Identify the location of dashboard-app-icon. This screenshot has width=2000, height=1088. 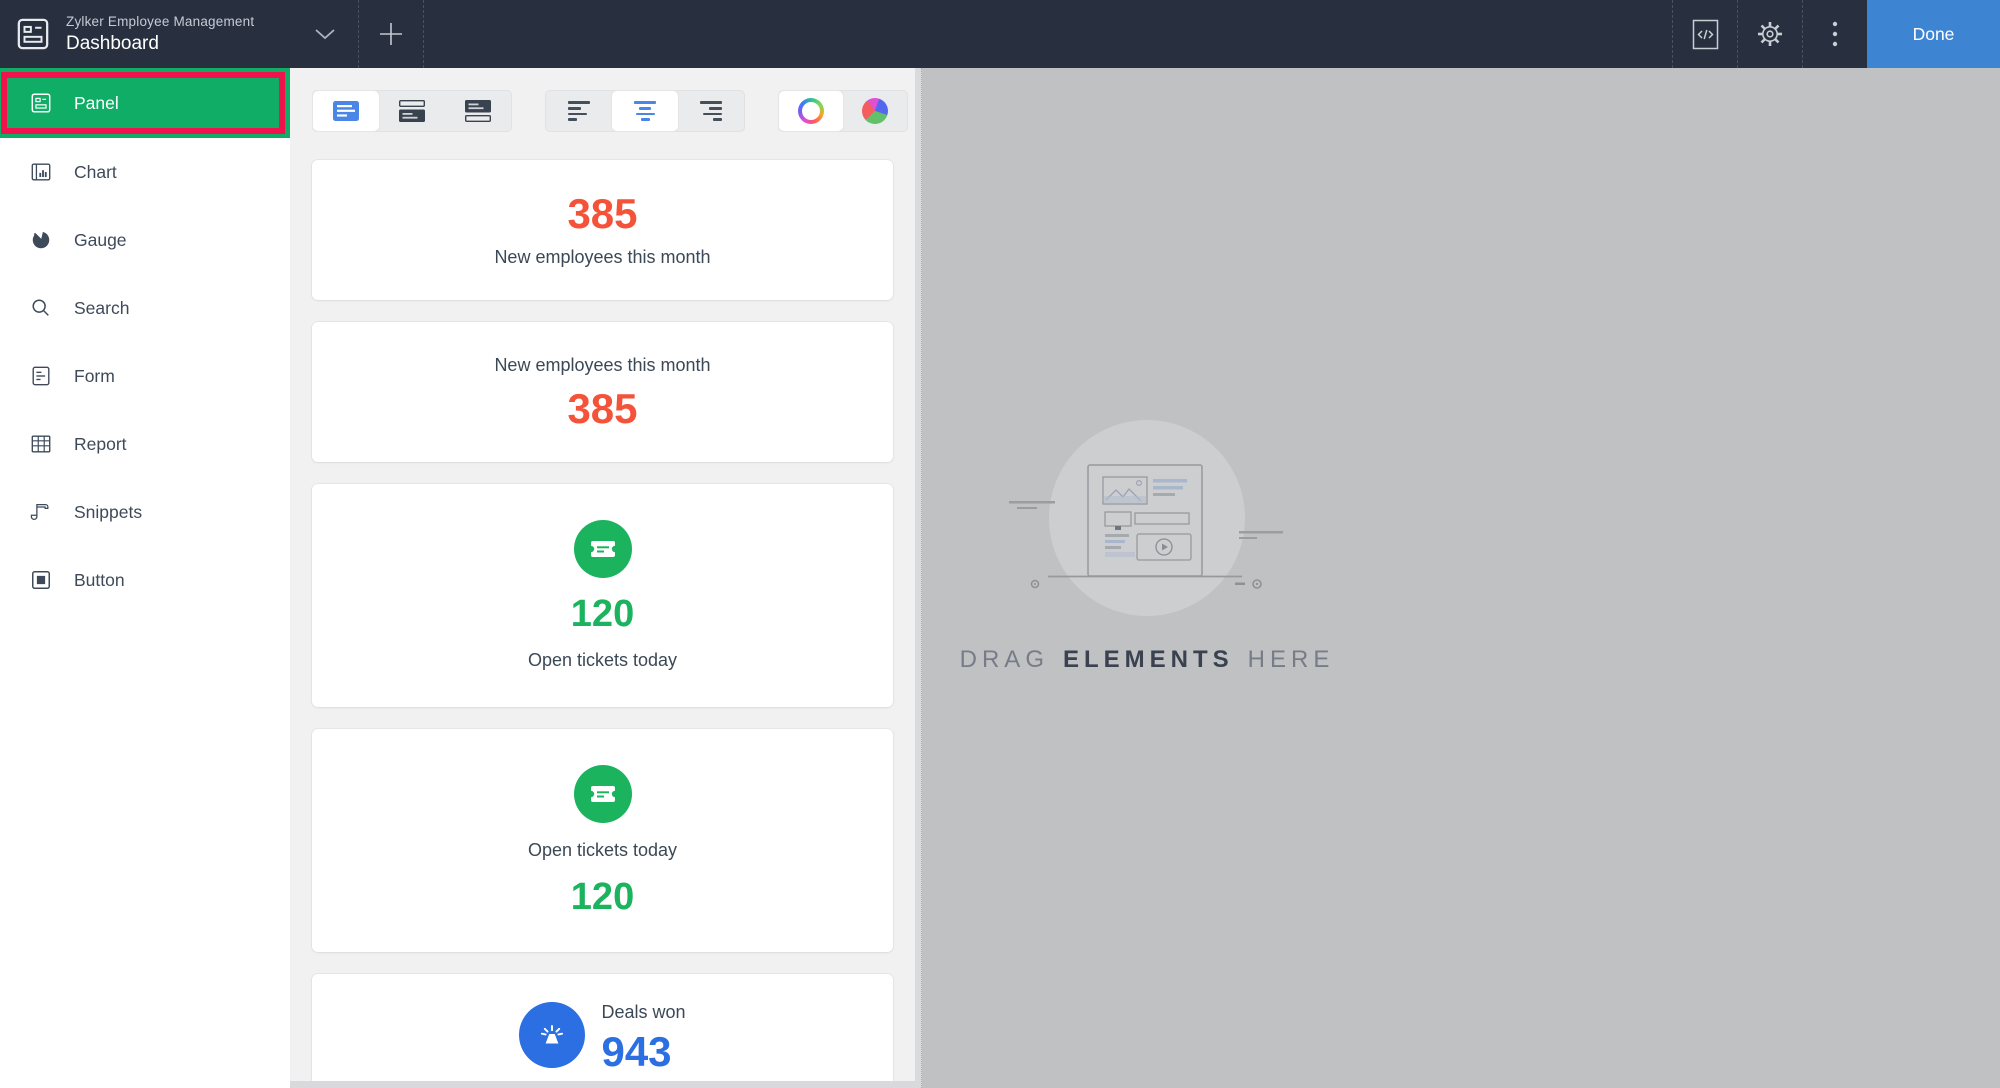
(33, 34).